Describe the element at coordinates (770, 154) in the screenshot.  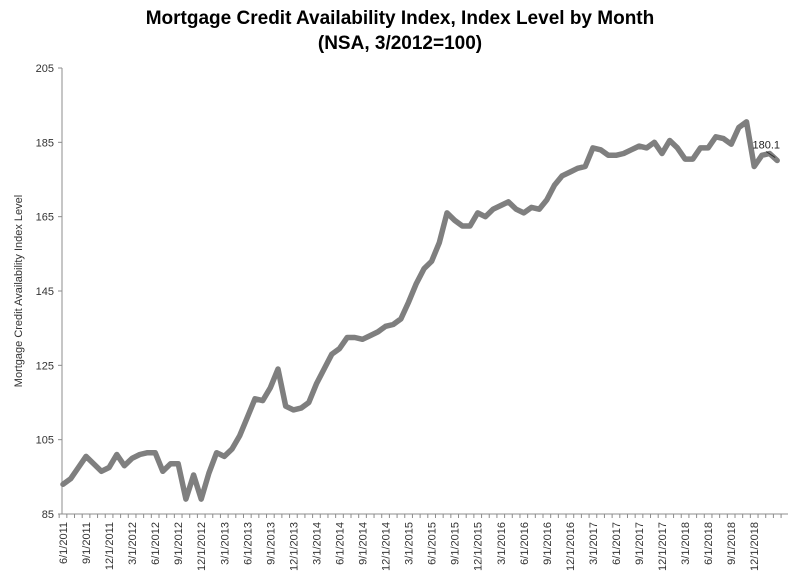
I see `annotation-leader` at that location.